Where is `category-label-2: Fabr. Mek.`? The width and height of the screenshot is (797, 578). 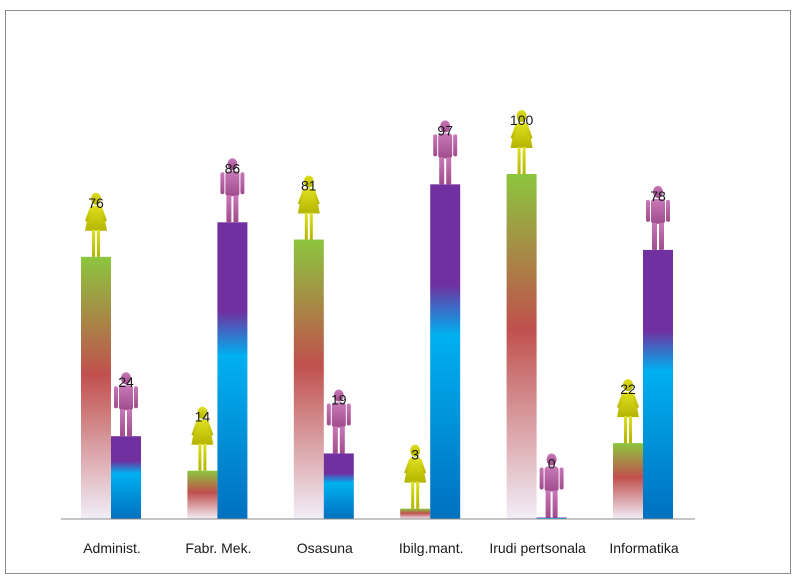 category-label-2: Fabr. Mek. is located at coordinates (218, 548).